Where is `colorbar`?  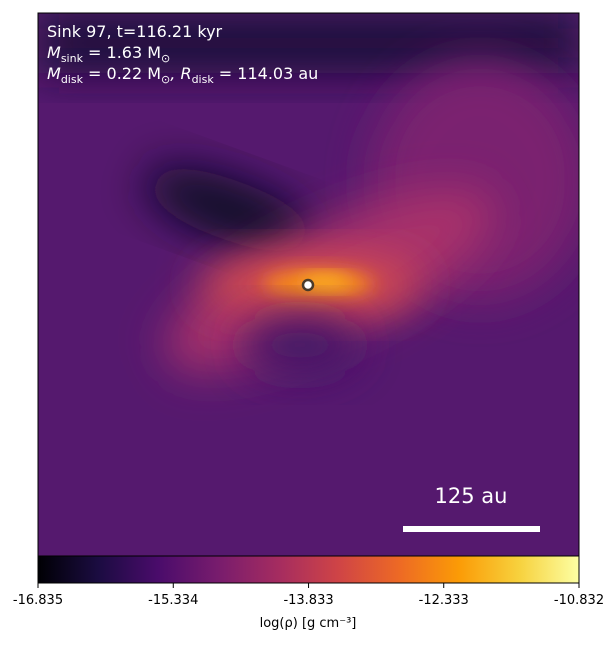 colorbar is located at coordinates (308, 569).